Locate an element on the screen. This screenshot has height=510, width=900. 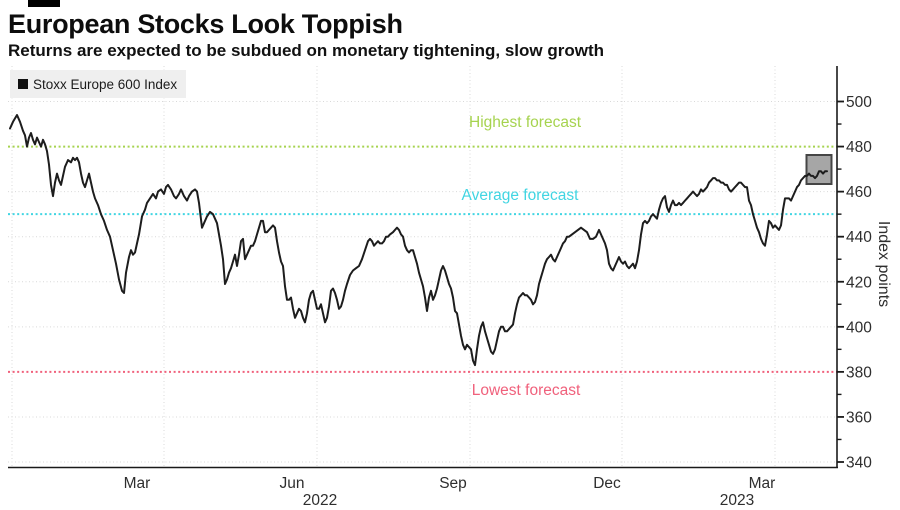
y-tick-label: 460 is located at coordinates (859, 192).